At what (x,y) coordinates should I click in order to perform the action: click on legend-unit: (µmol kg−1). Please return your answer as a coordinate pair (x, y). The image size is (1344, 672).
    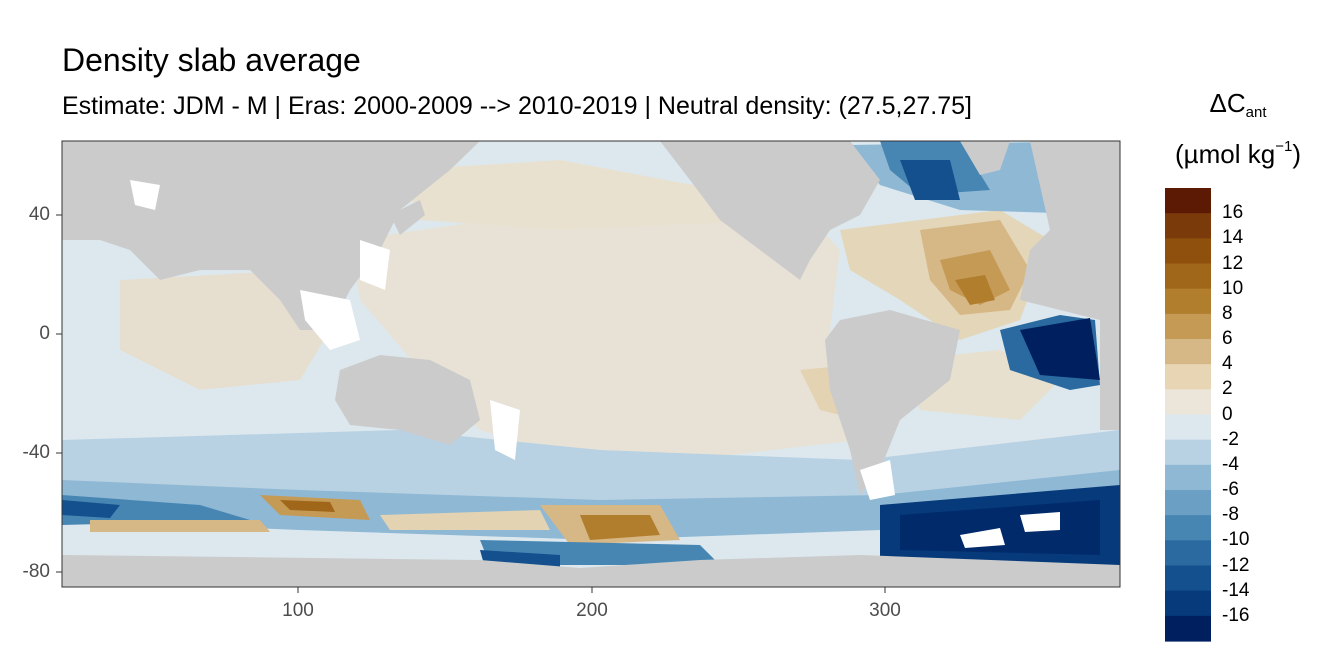
    Looking at the image, I should click on (1238, 153).